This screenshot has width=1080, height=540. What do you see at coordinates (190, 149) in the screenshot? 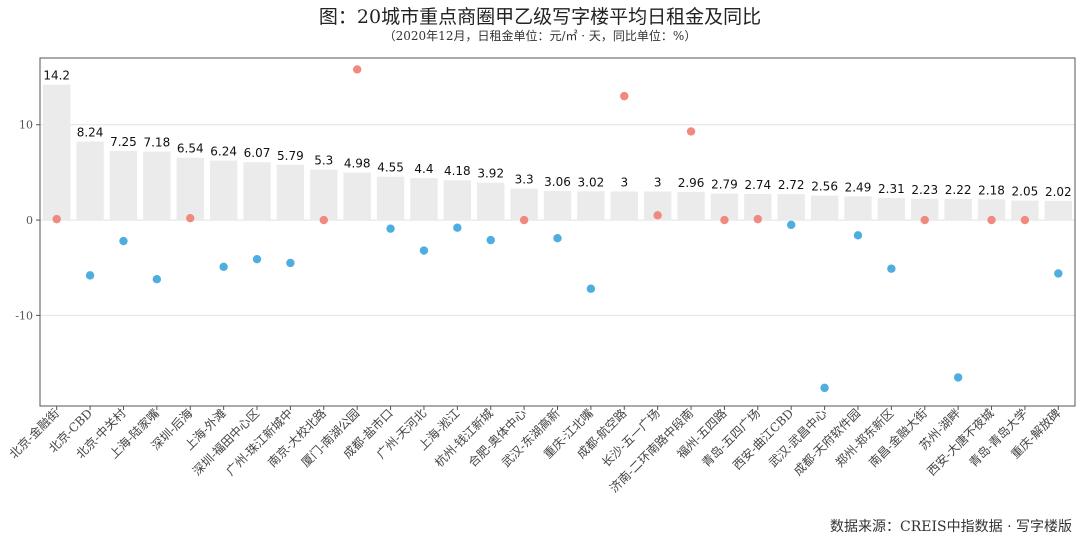
I see `bar-value-label: 6.54` at bounding box center [190, 149].